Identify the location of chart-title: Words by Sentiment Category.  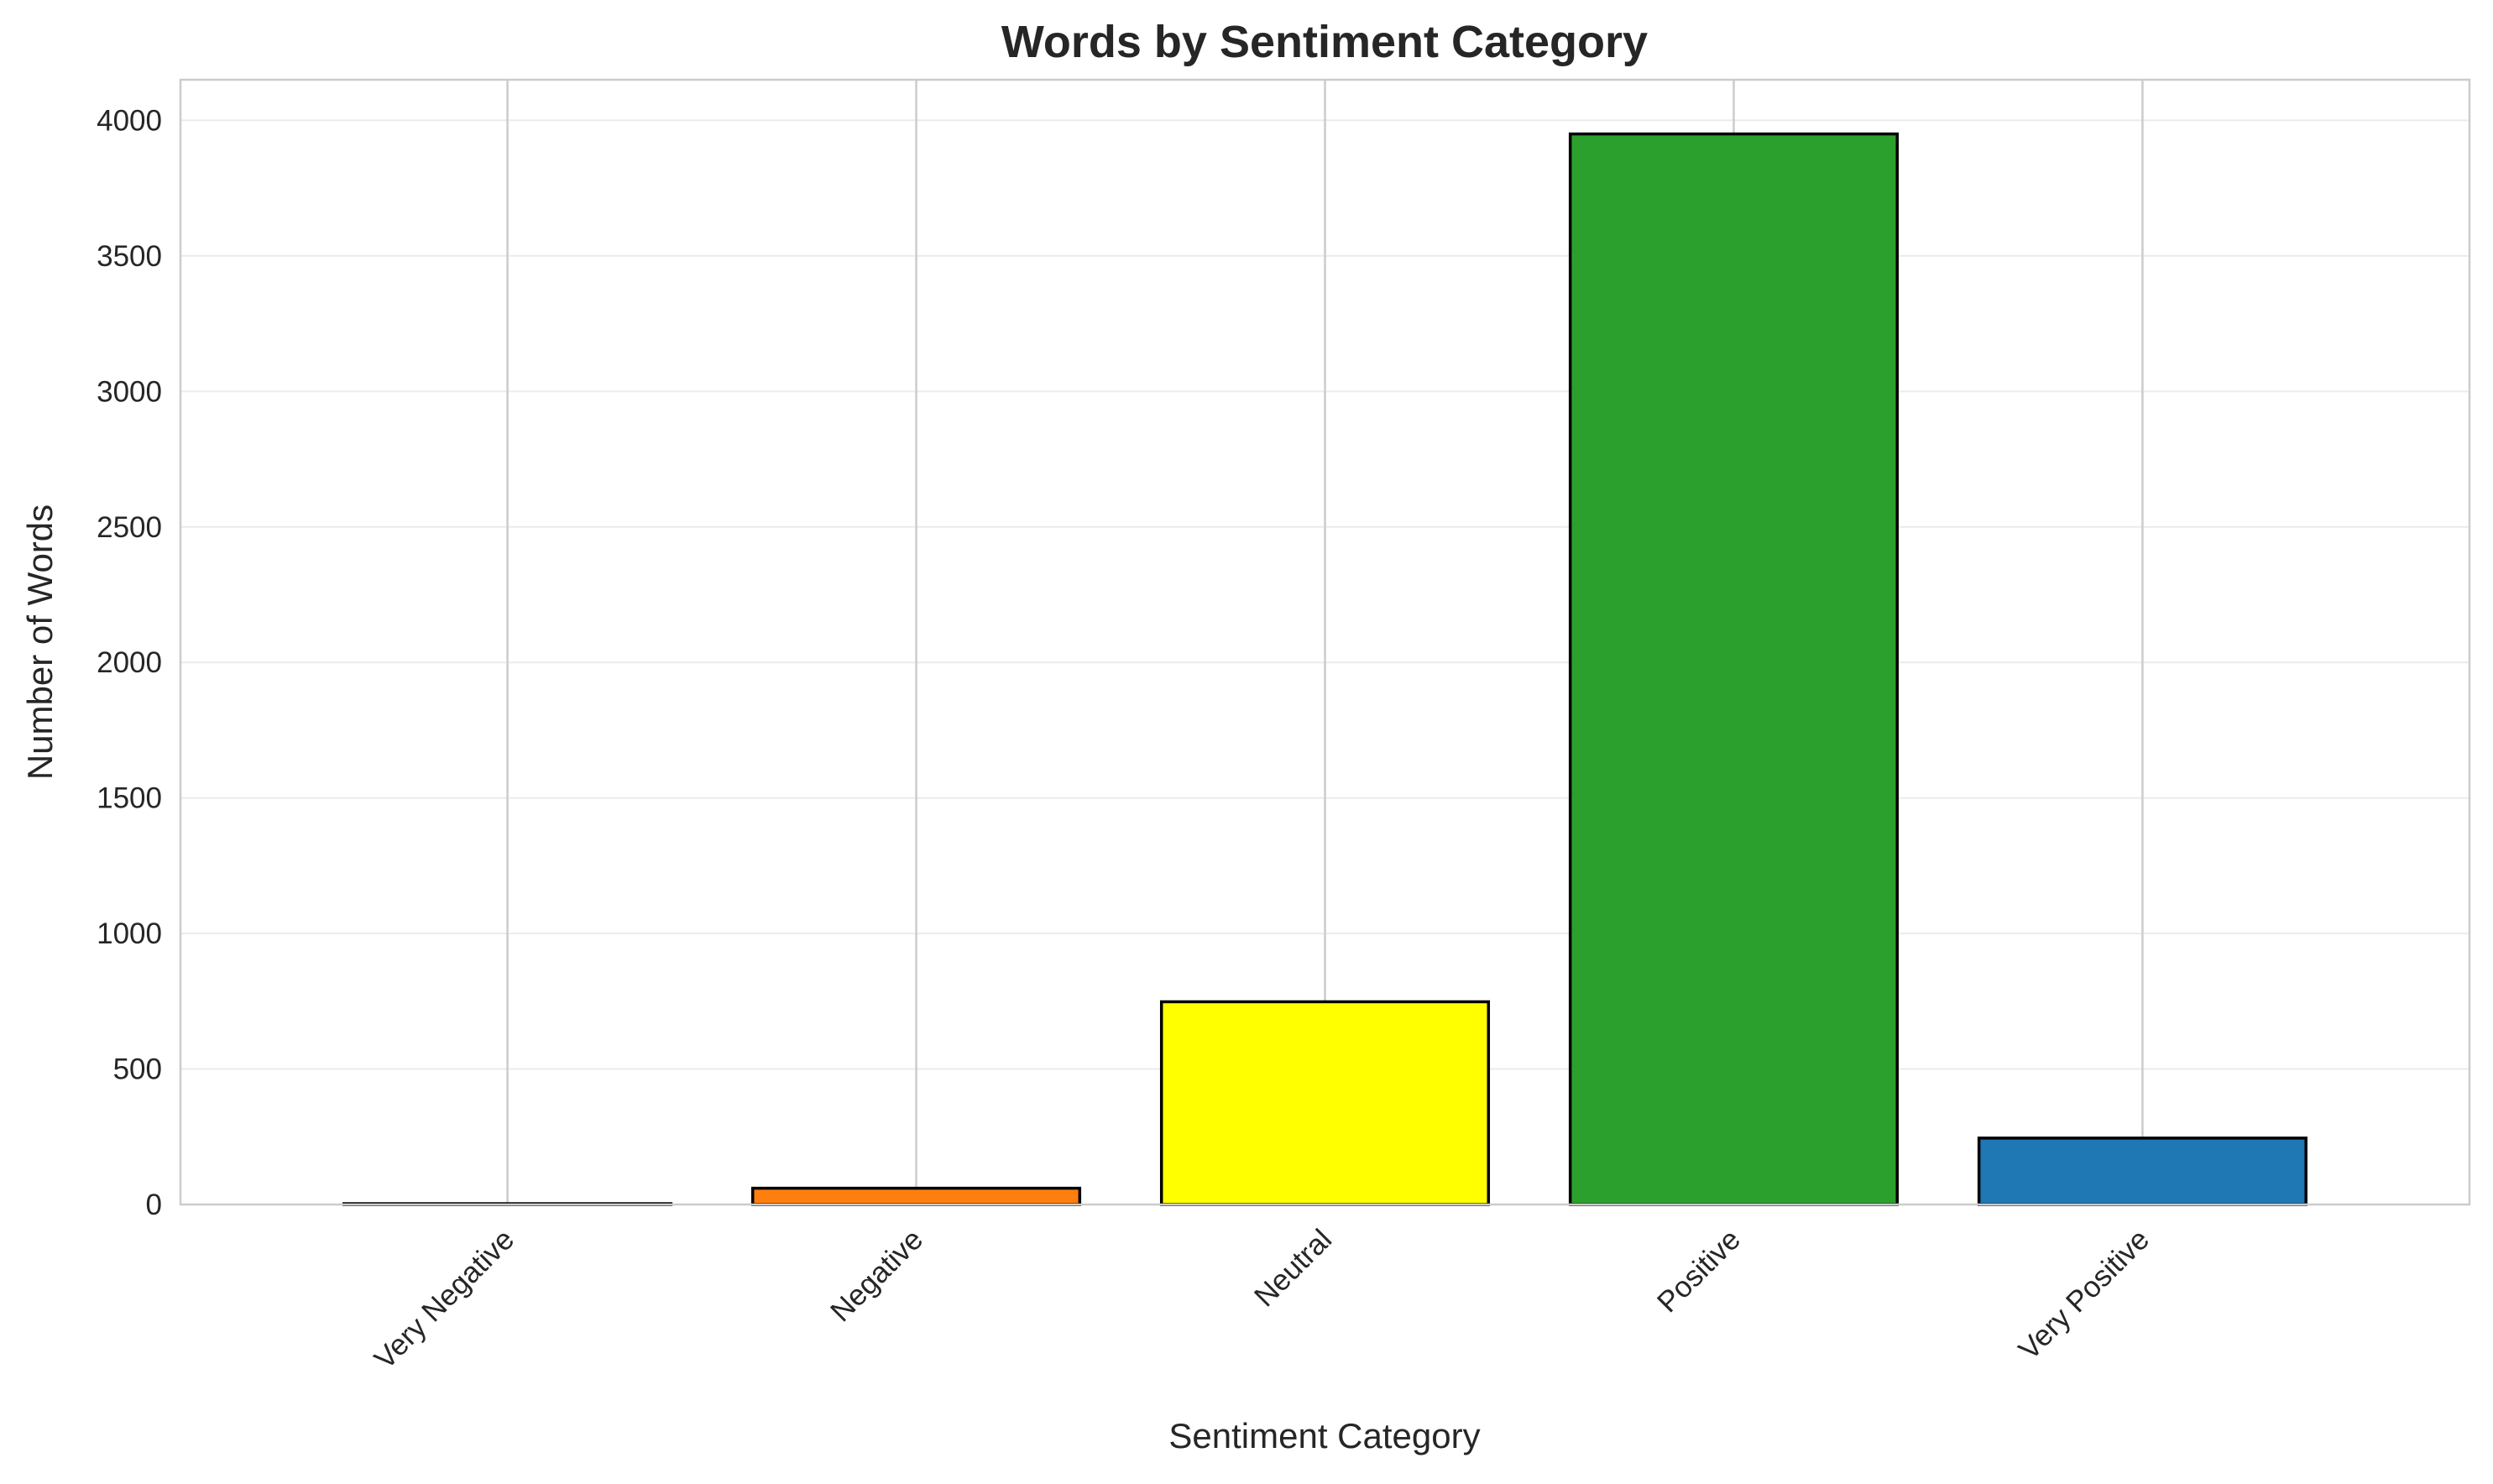
(1324, 42).